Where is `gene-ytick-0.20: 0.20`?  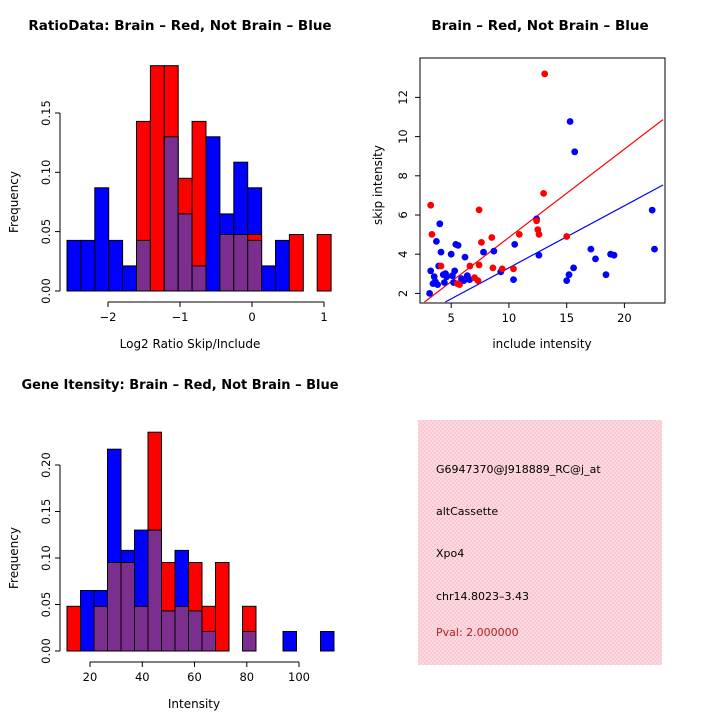
gene-ytick-0.20: 0.20 is located at coordinates (46, 465).